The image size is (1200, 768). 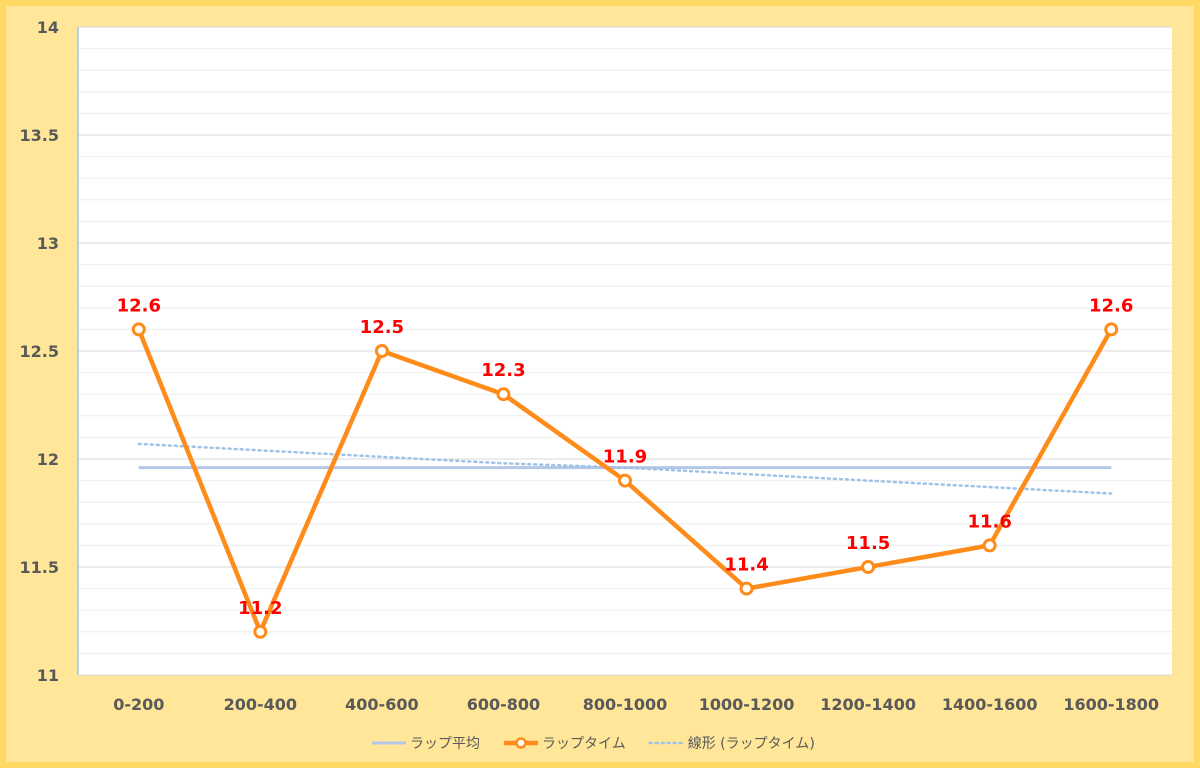 I want to click on x-tick-label: 1400-1600, so click(x=990, y=704).